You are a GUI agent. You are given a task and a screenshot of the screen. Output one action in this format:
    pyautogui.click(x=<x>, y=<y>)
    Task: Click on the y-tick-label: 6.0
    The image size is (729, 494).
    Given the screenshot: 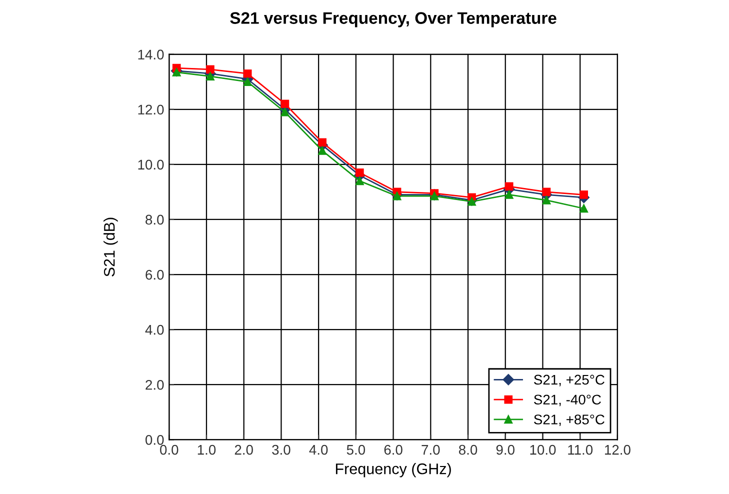 What is the action you would take?
    pyautogui.click(x=155, y=275)
    